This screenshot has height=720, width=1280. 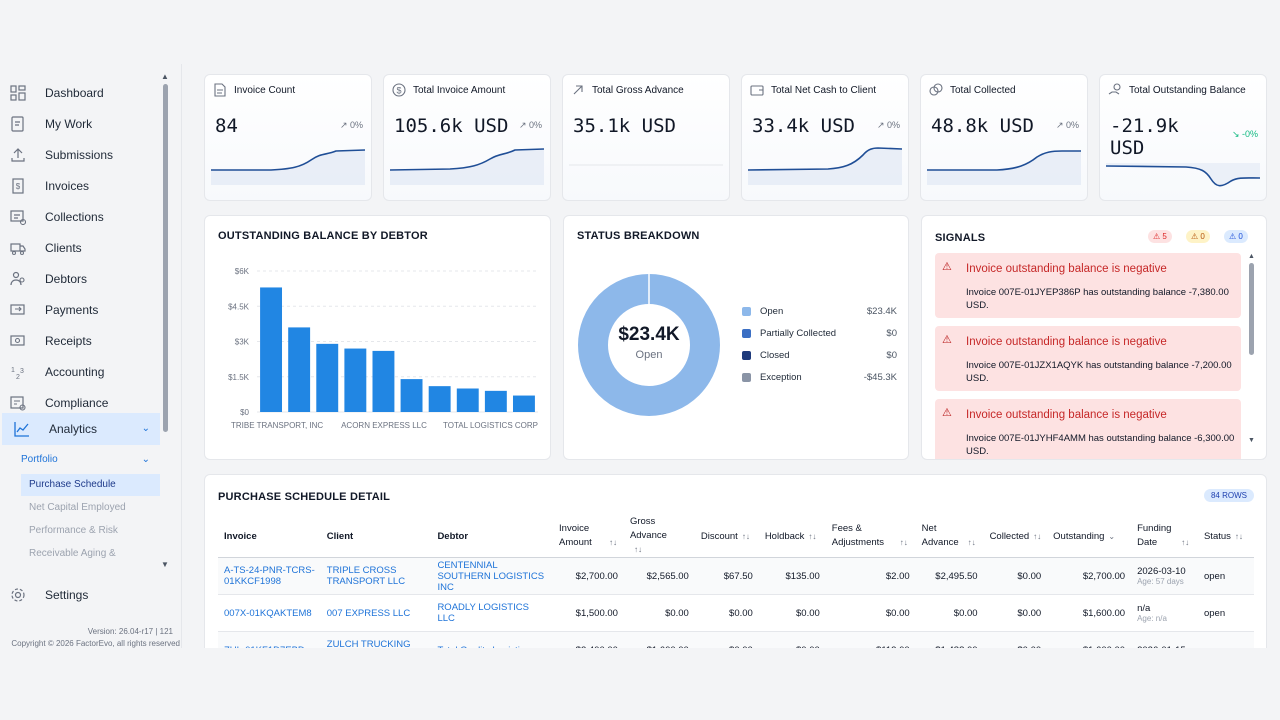 What do you see at coordinates (376, 576) in the screenshot?
I see `cell-client: TRIPLE CROSS TRANSPORT LLC` at bounding box center [376, 576].